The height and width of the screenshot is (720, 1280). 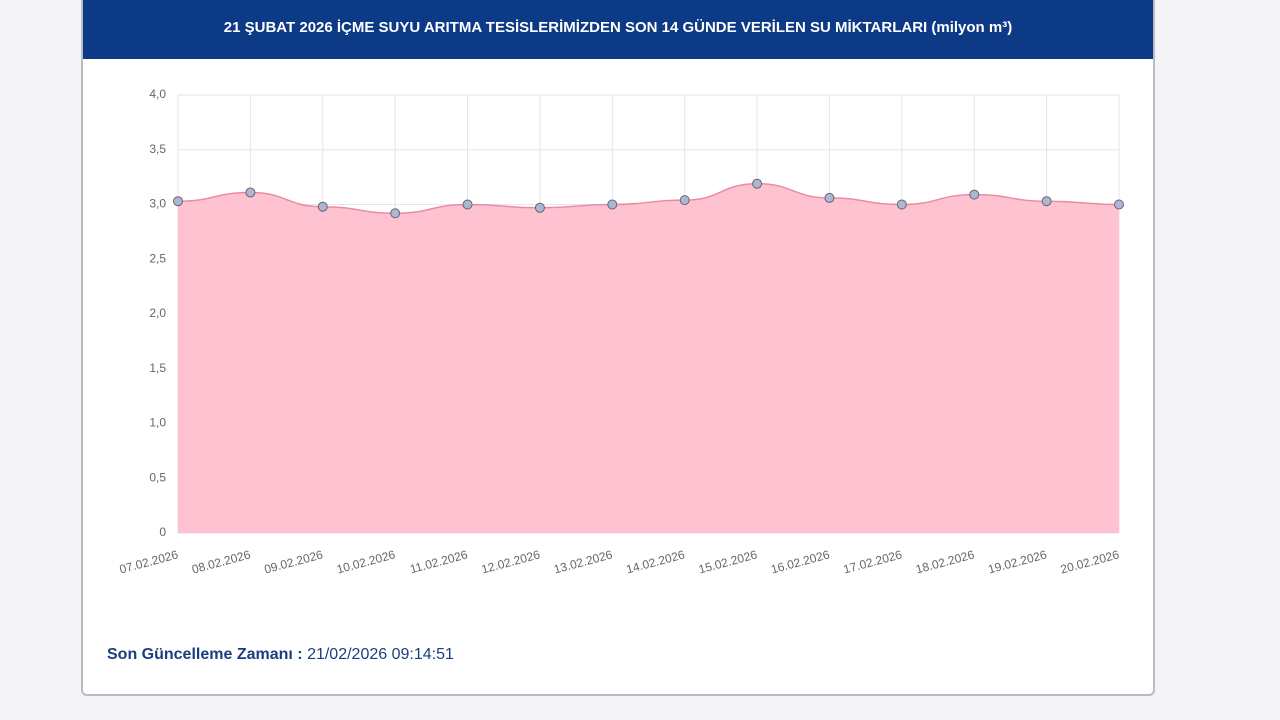 I want to click on update-label: Son Güncelleme Zamanı :, so click(x=205, y=654).